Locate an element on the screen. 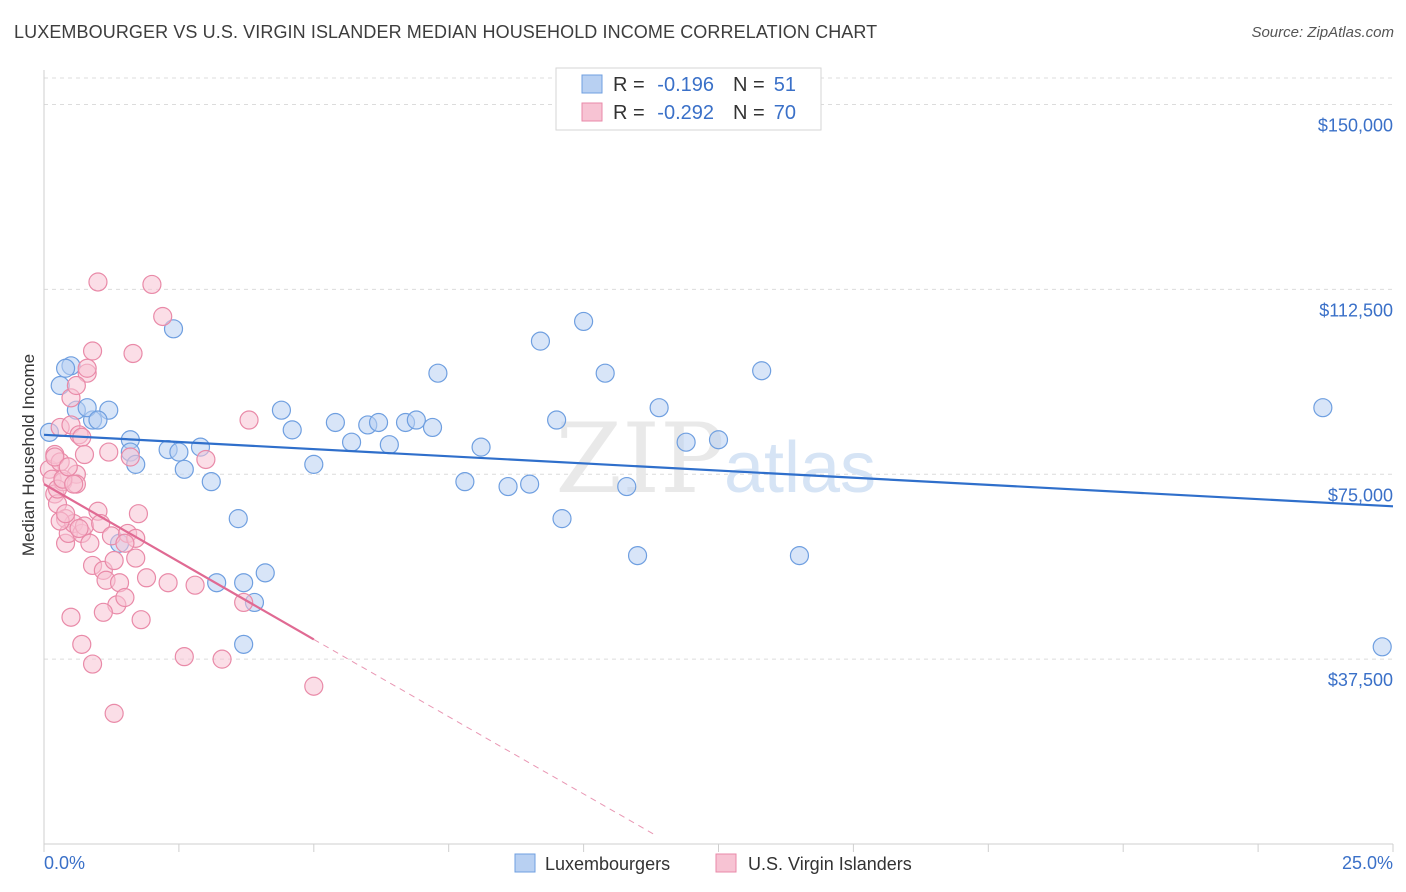 Image resolution: width=1406 pixels, height=892 pixels. y-axis-label: Median Household Income is located at coordinates (28, 455).